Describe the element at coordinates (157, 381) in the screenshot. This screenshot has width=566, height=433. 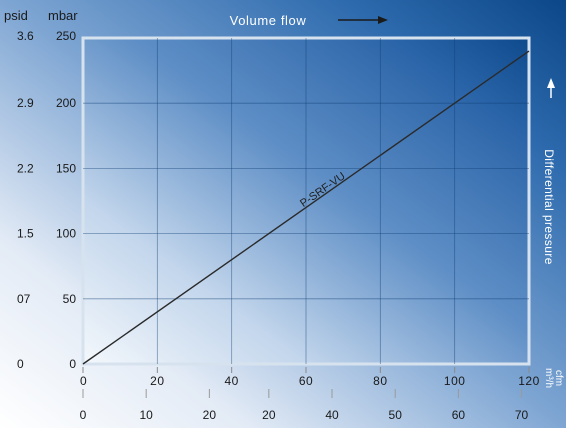
I see `x-tick-label: 20` at that location.